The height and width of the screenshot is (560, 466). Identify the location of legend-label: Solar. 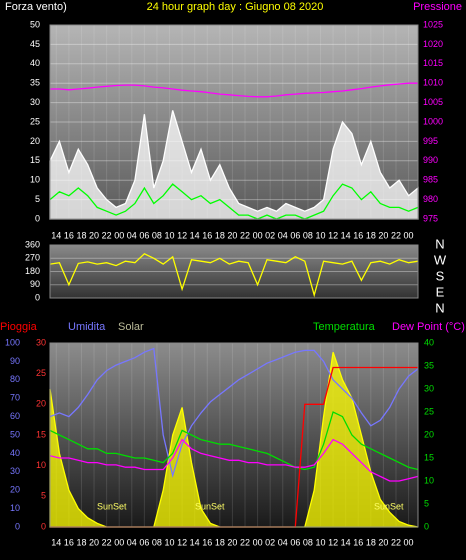
(131, 327).